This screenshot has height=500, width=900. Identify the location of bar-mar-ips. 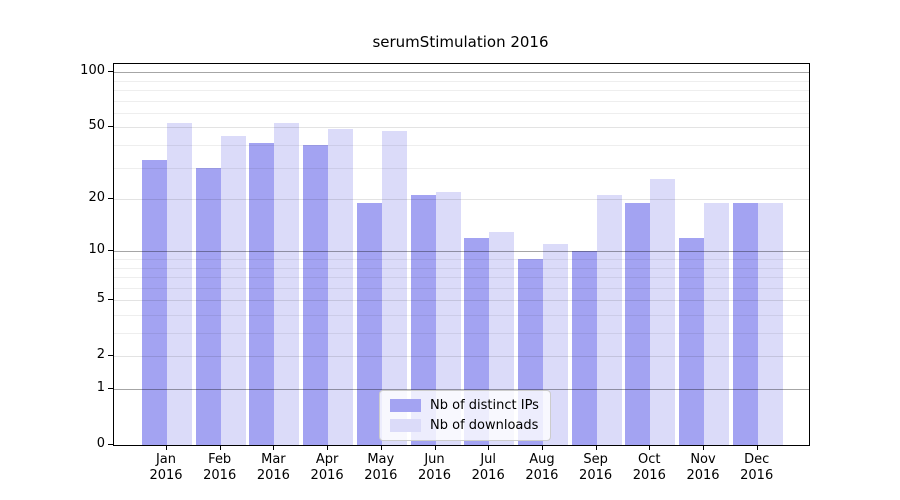
(262, 294).